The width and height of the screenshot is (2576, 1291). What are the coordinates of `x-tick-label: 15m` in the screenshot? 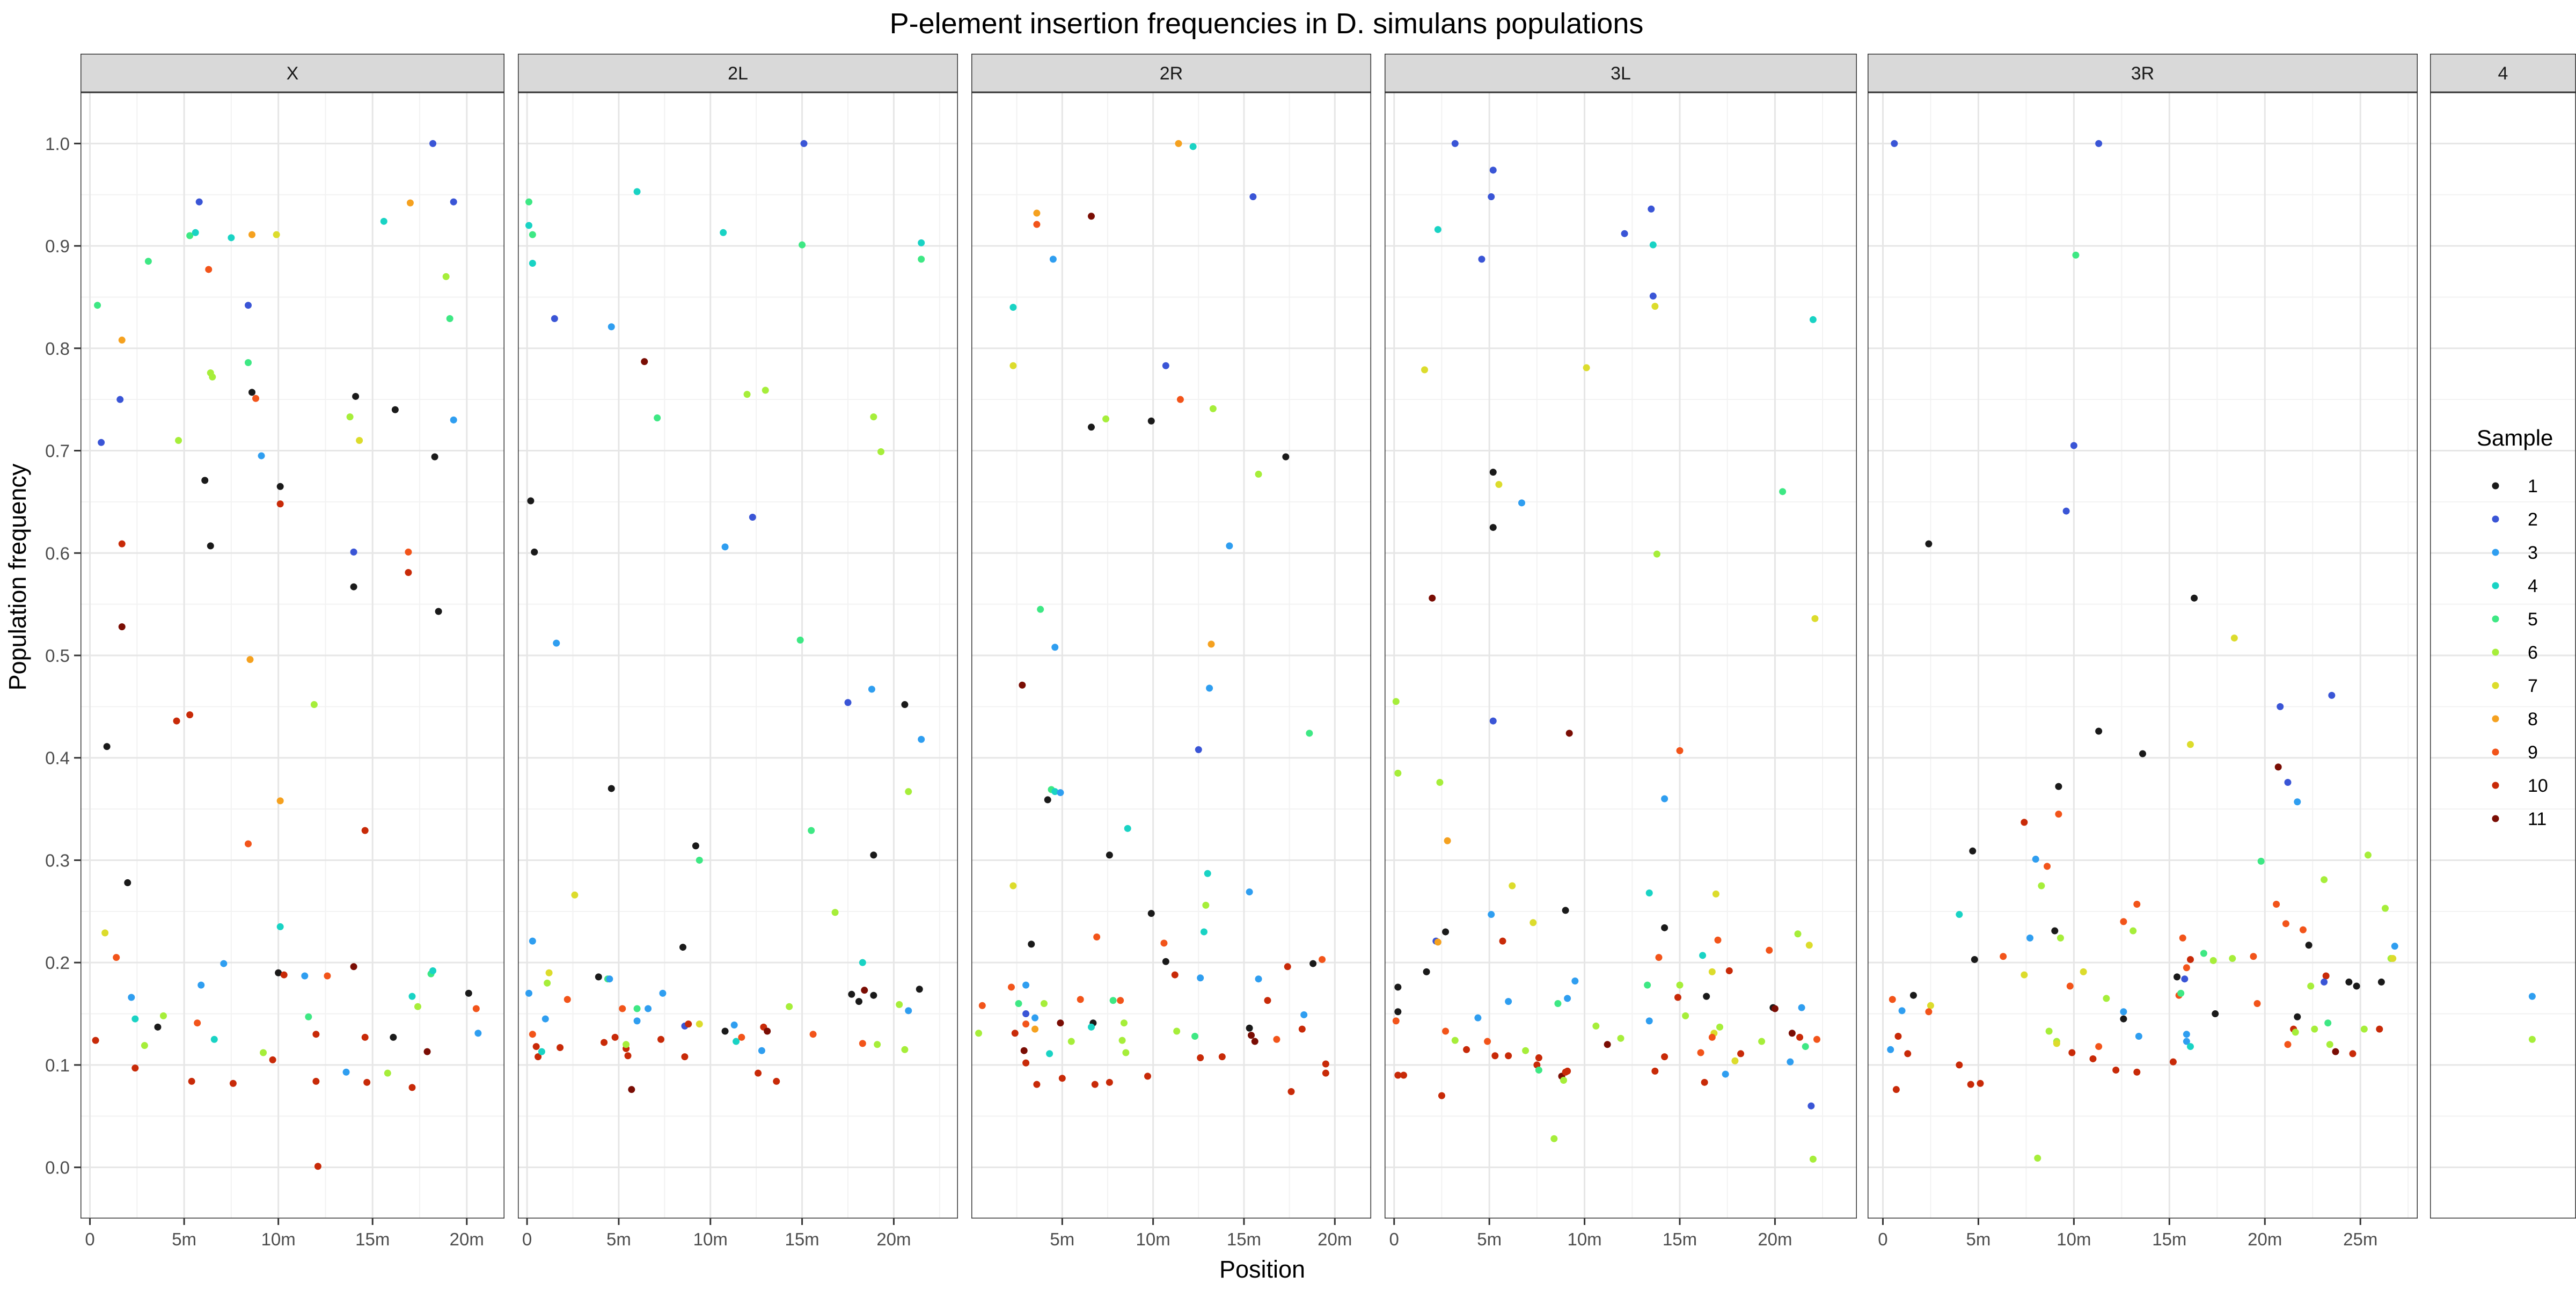 It's located at (1680, 1239).